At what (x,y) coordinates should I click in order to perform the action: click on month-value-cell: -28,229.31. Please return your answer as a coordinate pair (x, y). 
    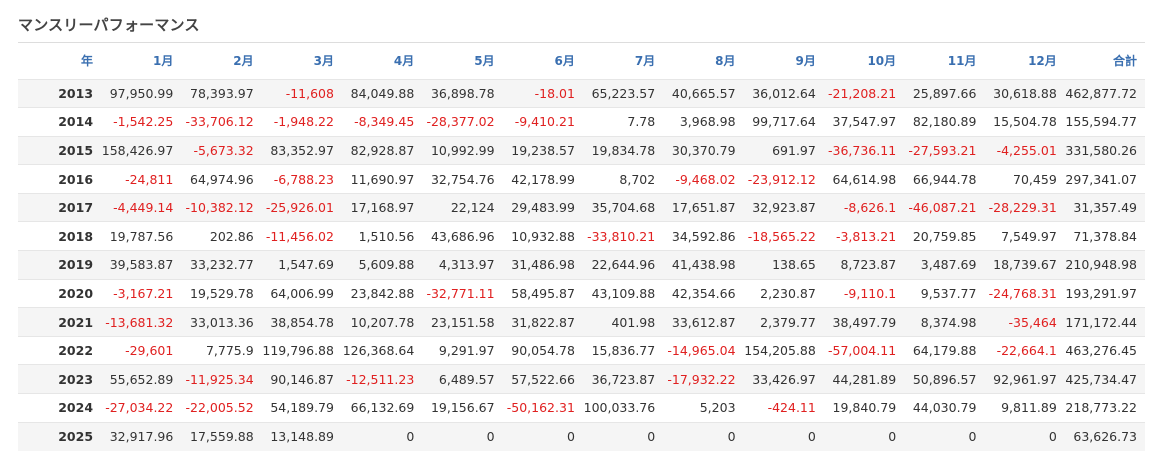
    Looking at the image, I should click on (1024, 207).